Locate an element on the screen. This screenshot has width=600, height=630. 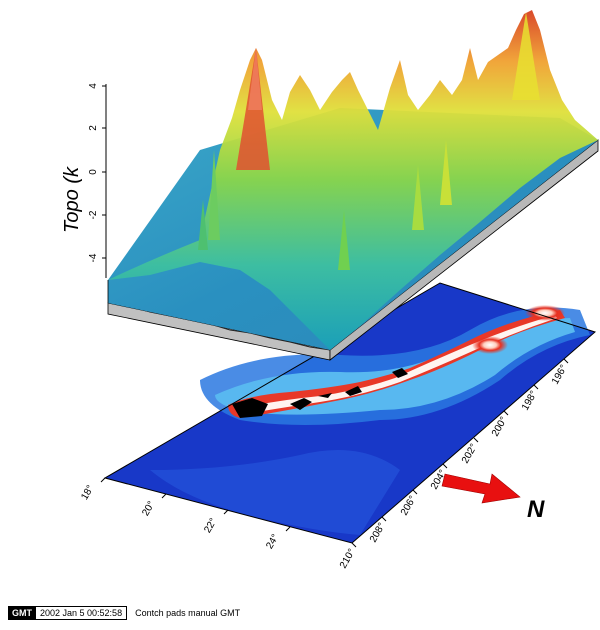
lat-tick-24: 24° is located at coordinates (272, 541).